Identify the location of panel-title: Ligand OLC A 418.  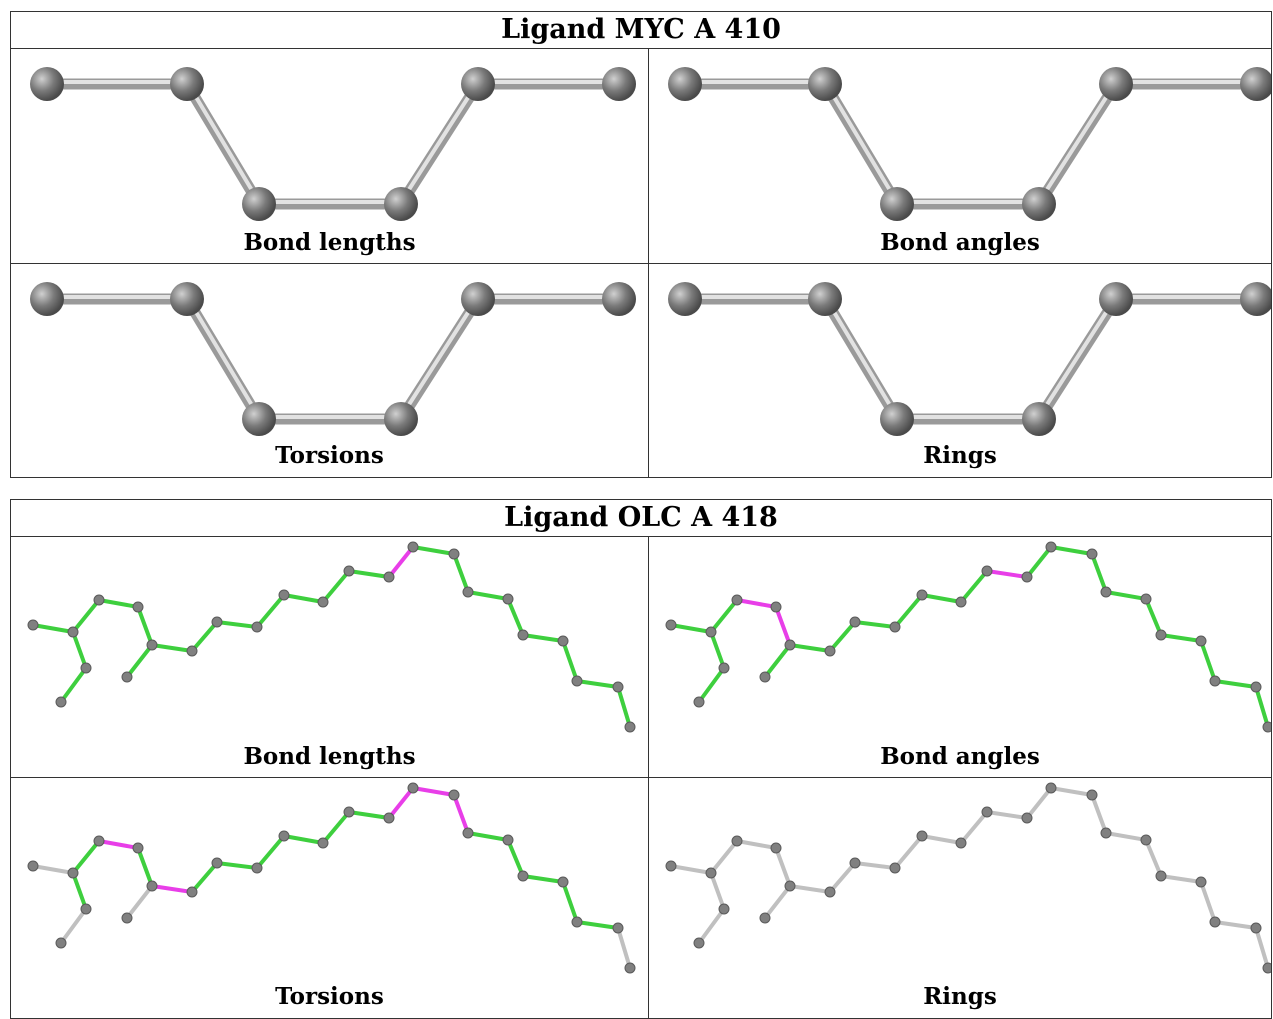
(641, 518).